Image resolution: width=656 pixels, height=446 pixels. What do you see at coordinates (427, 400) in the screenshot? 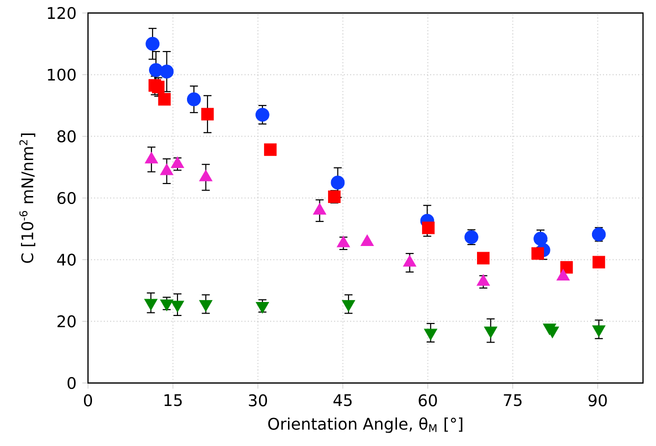
I see `x-tick-label: 60` at bounding box center [427, 400].